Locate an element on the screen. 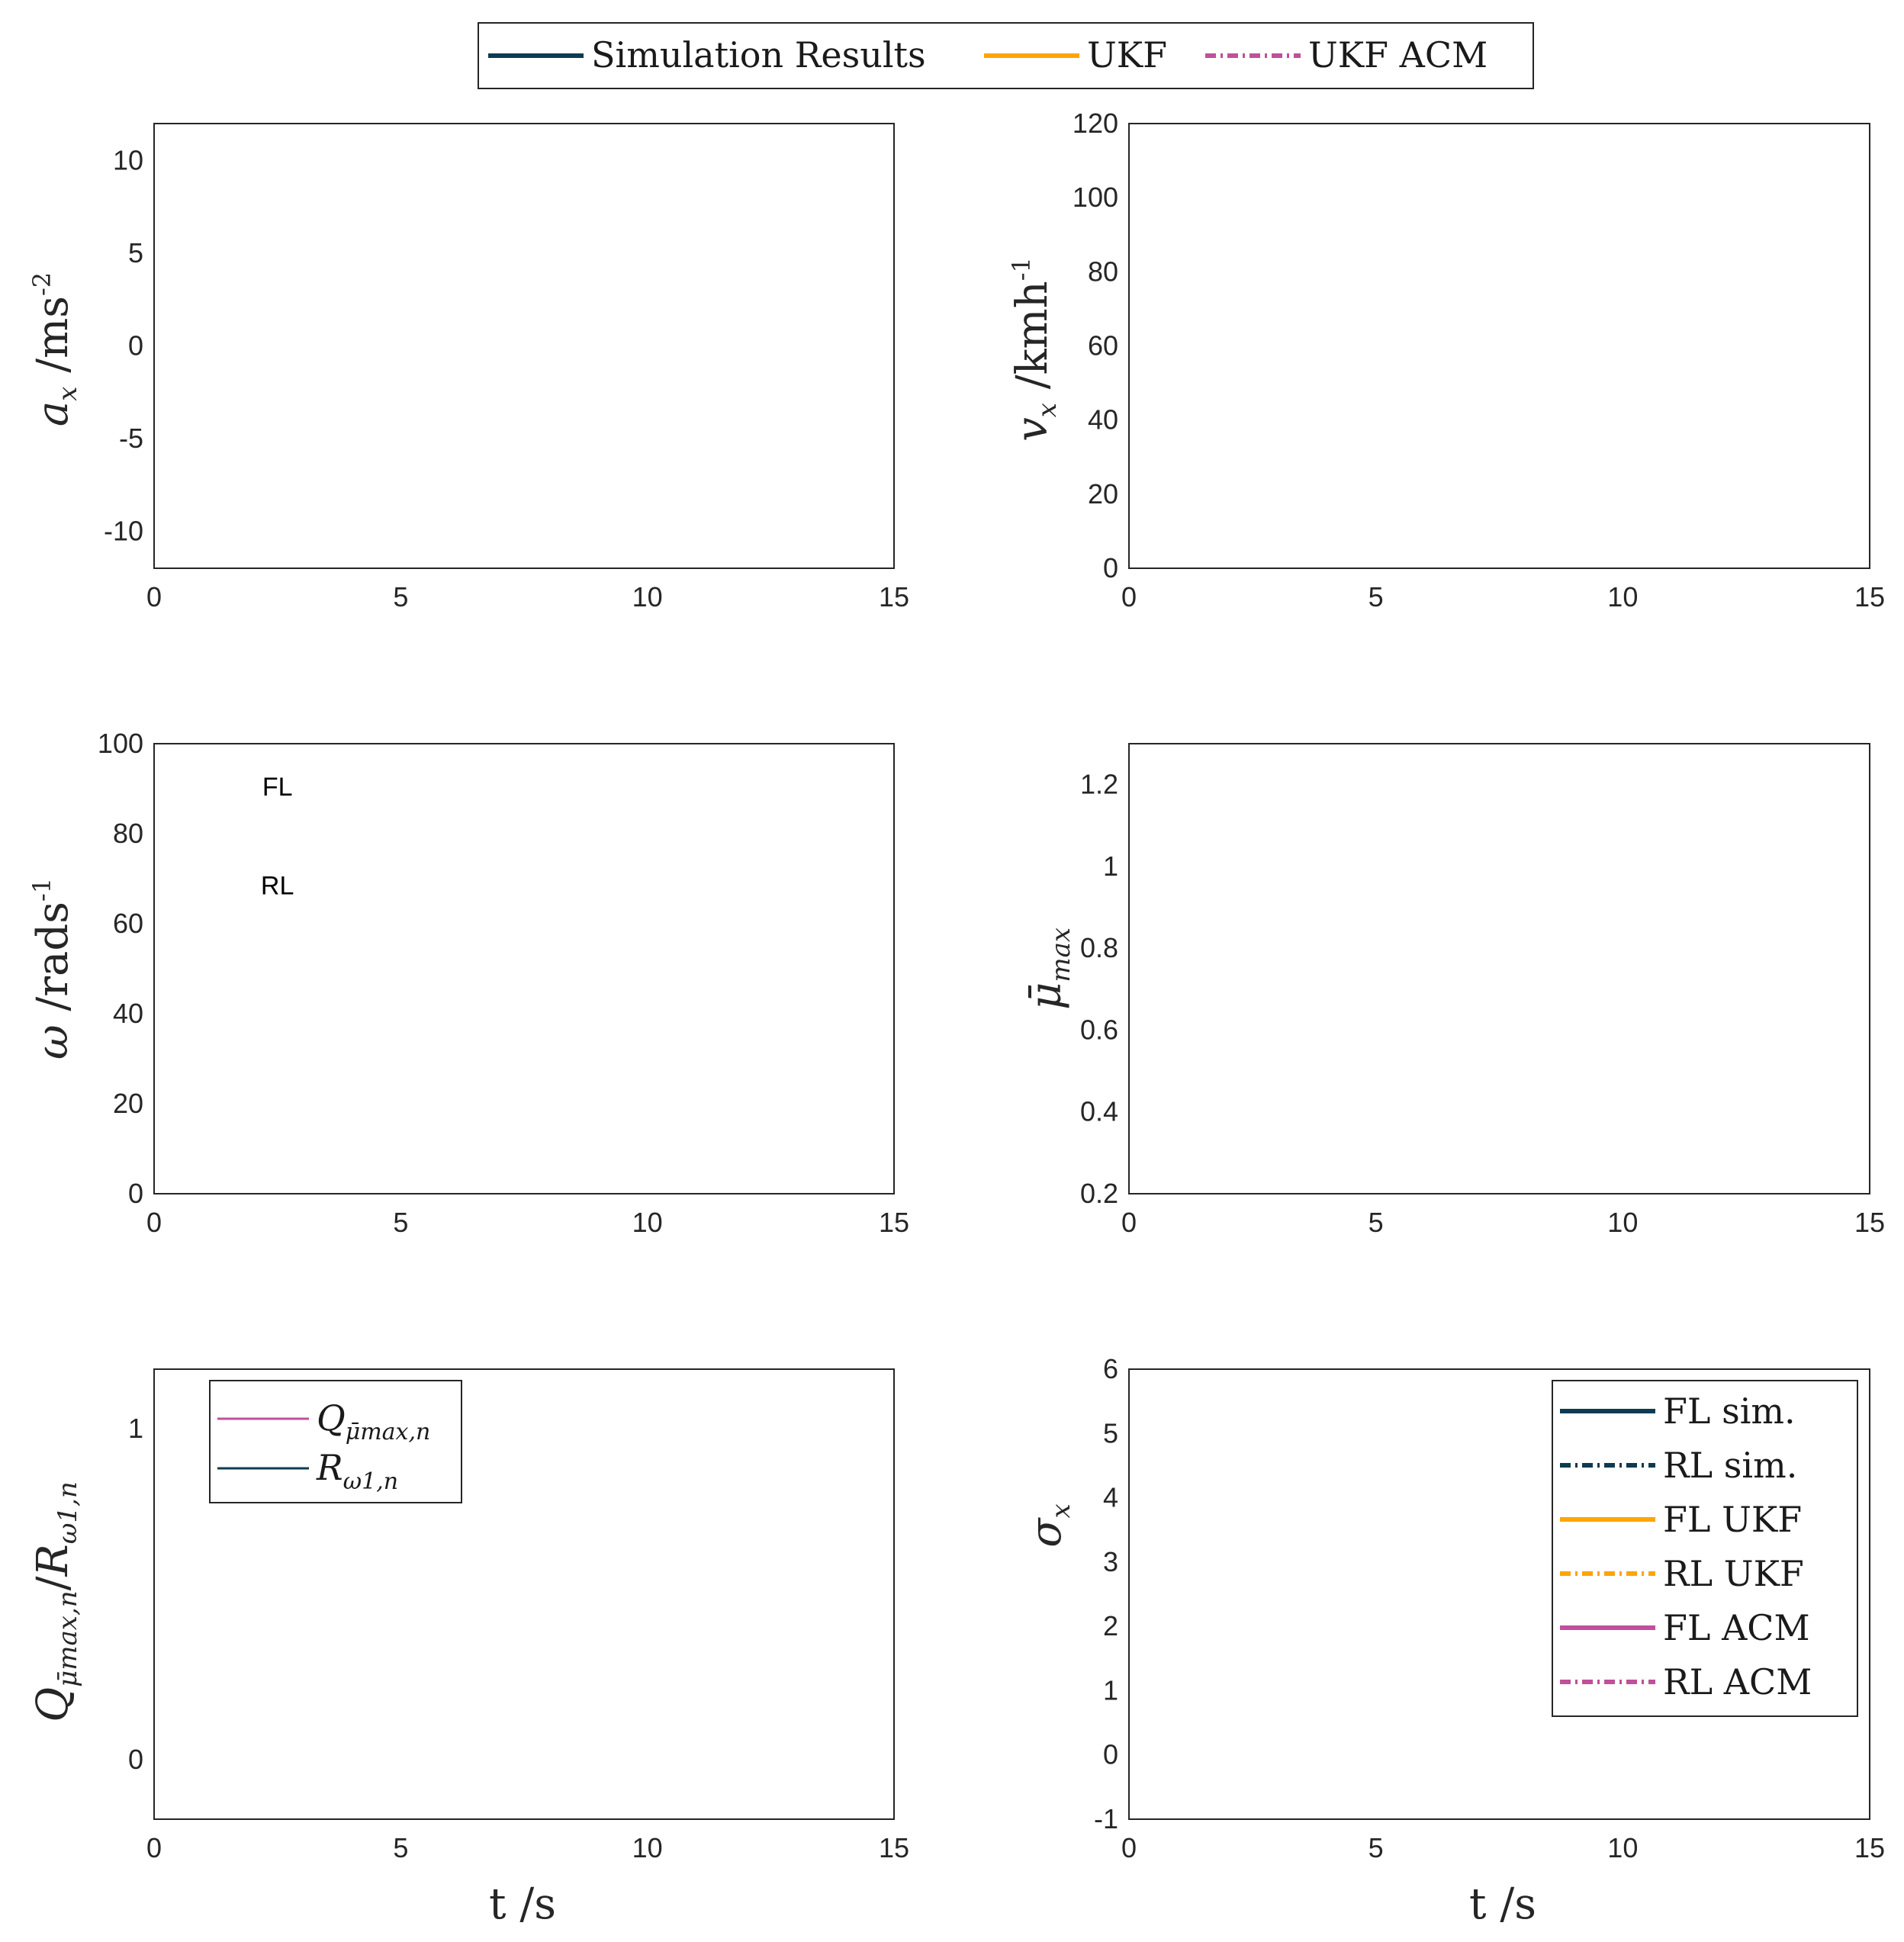 This screenshot has height=1942, width=1904. ylabel-qr: Qμ̄max,n/Rω1,n is located at coordinates (55, 1601).